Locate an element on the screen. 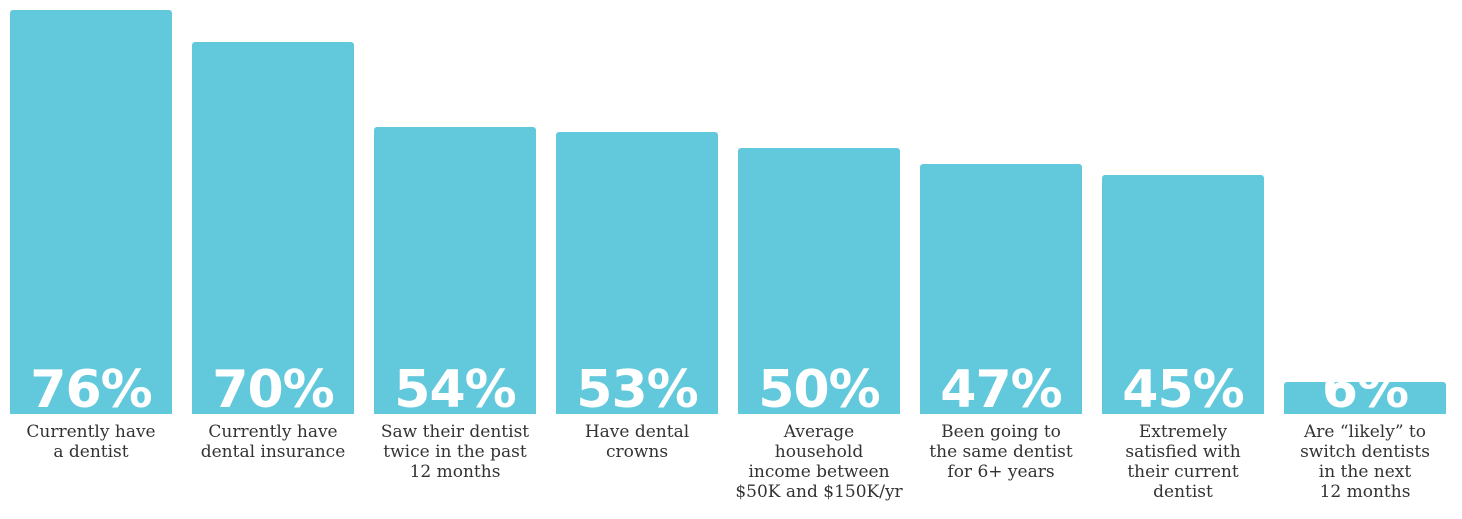  category-label: Currently have dental insurance is located at coordinates (273, 442).